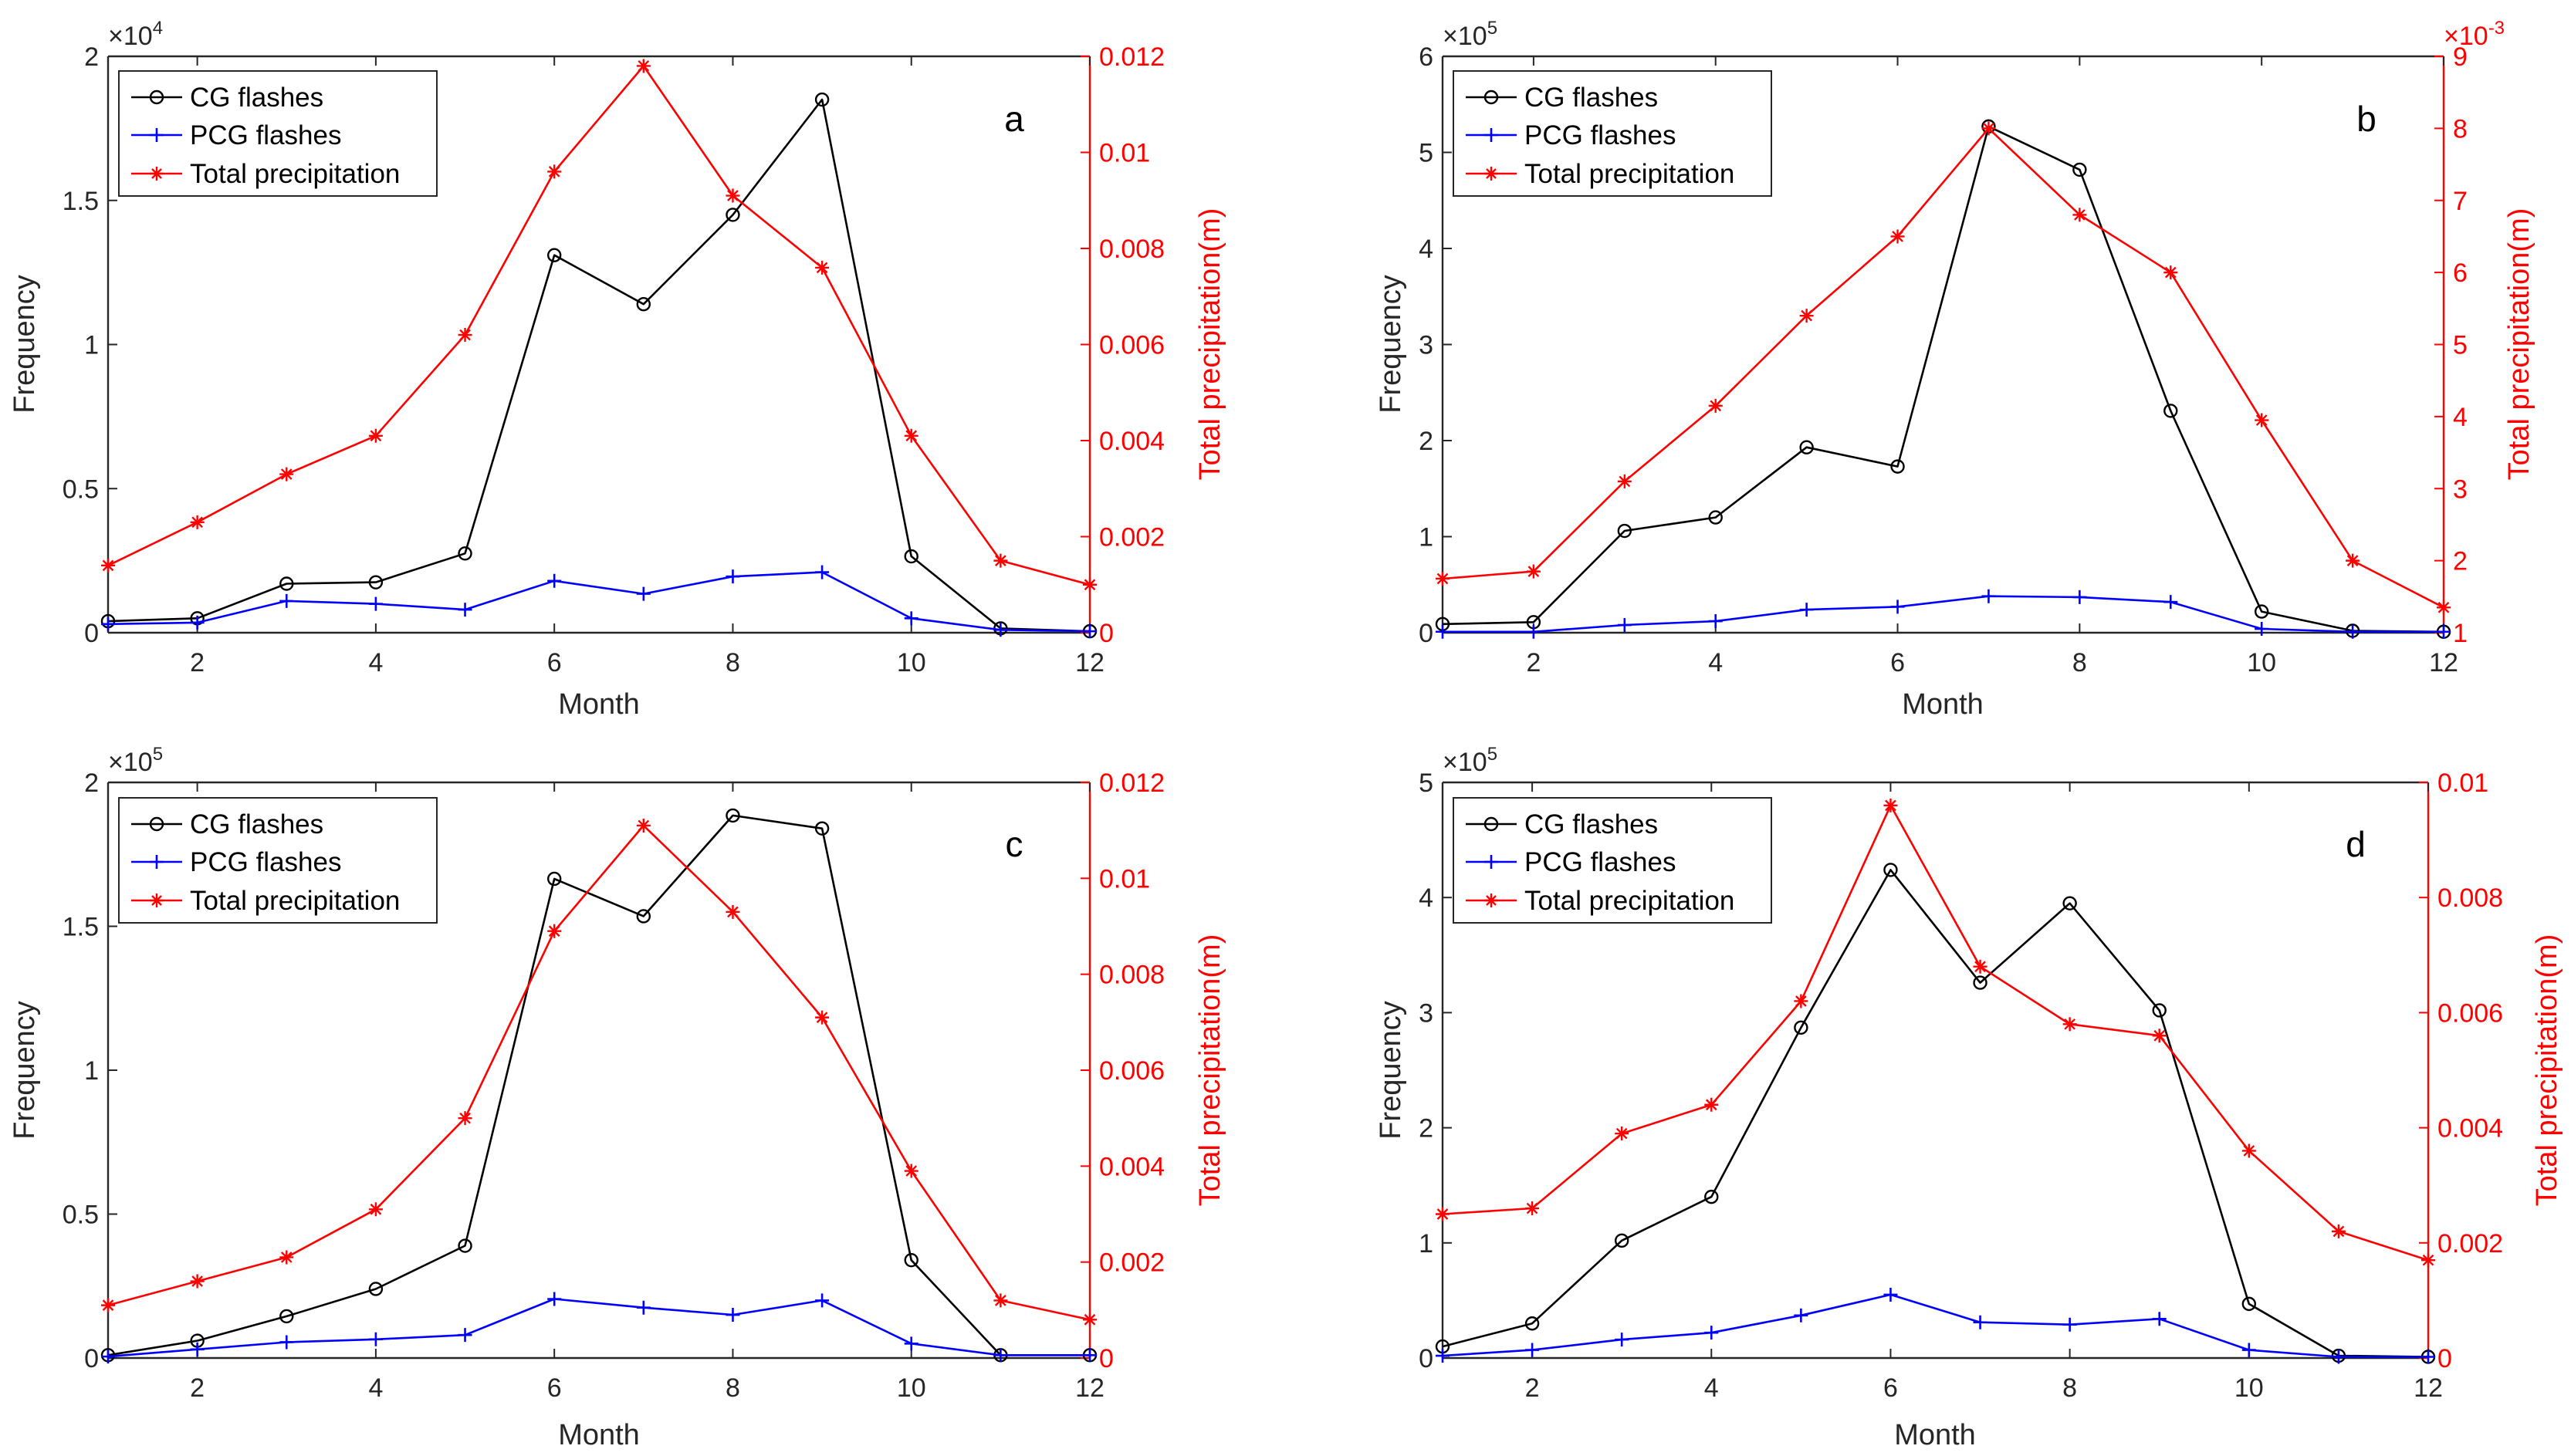  What do you see at coordinates (2462, 783) in the screenshot?
I see `panel-d-y2-tick-label: 0.01` at bounding box center [2462, 783].